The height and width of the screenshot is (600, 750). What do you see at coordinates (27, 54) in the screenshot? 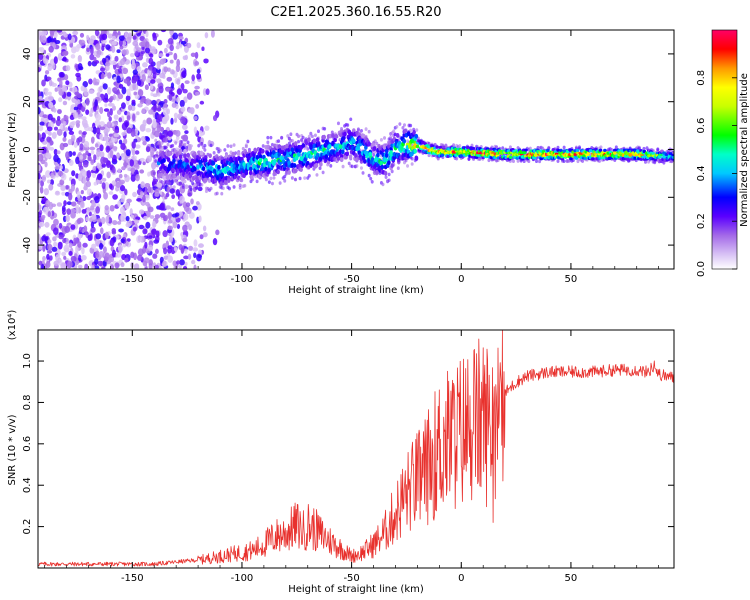
I see `spectrogram-y-tick-label: 40` at bounding box center [27, 54].